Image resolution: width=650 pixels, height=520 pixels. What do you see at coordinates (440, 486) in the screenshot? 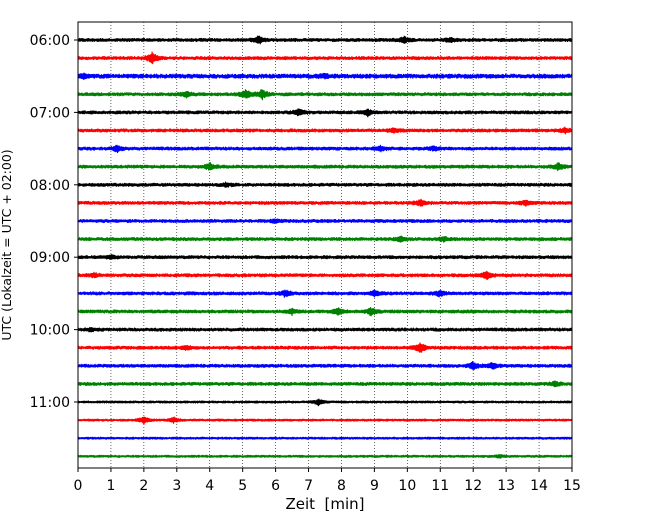
I see `x-tick-label: 11` at bounding box center [440, 486].